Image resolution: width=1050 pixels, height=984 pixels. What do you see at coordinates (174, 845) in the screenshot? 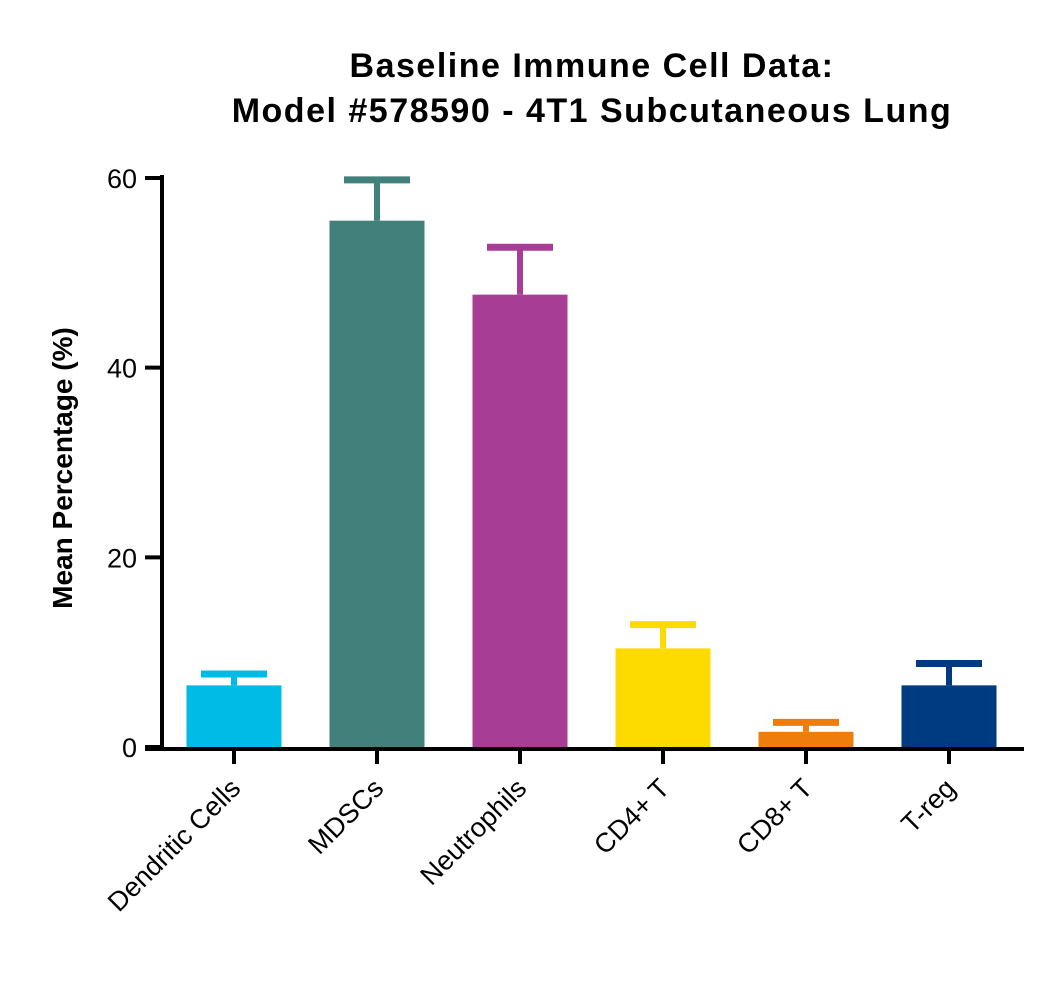
I see `x-tick-label-0: Dendritic Cells` at bounding box center [174, 845].